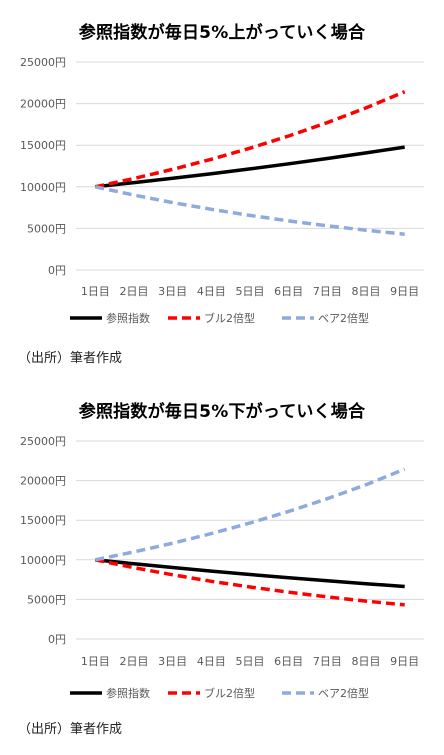 The height and width of the screenshot is (755, 444). Describe the element at coordinates (70, 729) in the screenshot. I see `chart-2-source: （出所）筆者作成` at that location.